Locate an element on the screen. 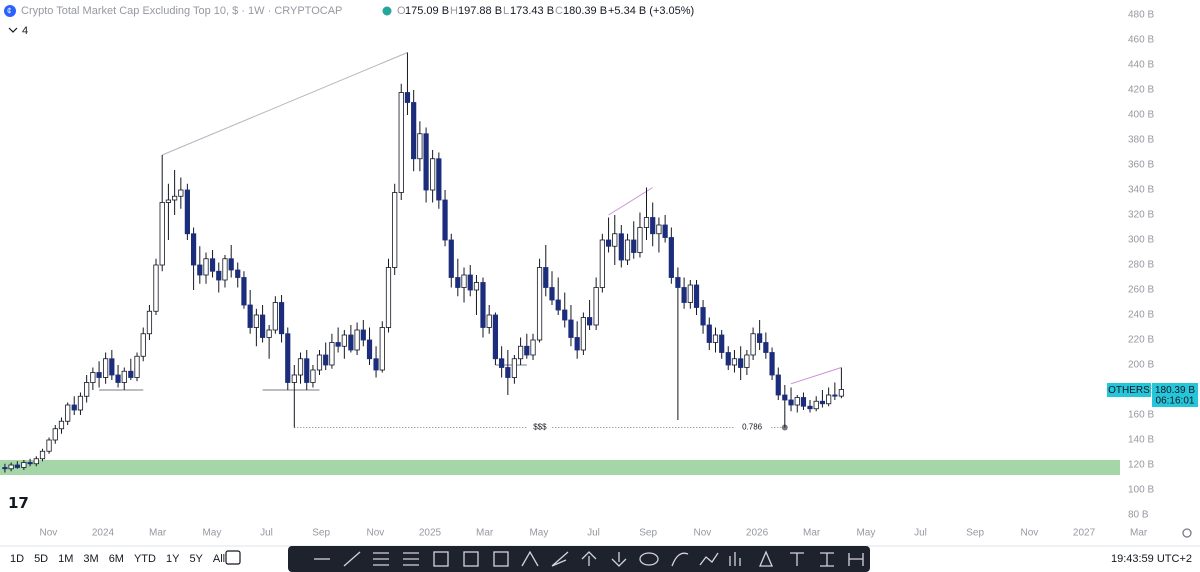 The width and height of the screenshot is (1200, 572). tool-pattern is located at coordinates (530, 558).